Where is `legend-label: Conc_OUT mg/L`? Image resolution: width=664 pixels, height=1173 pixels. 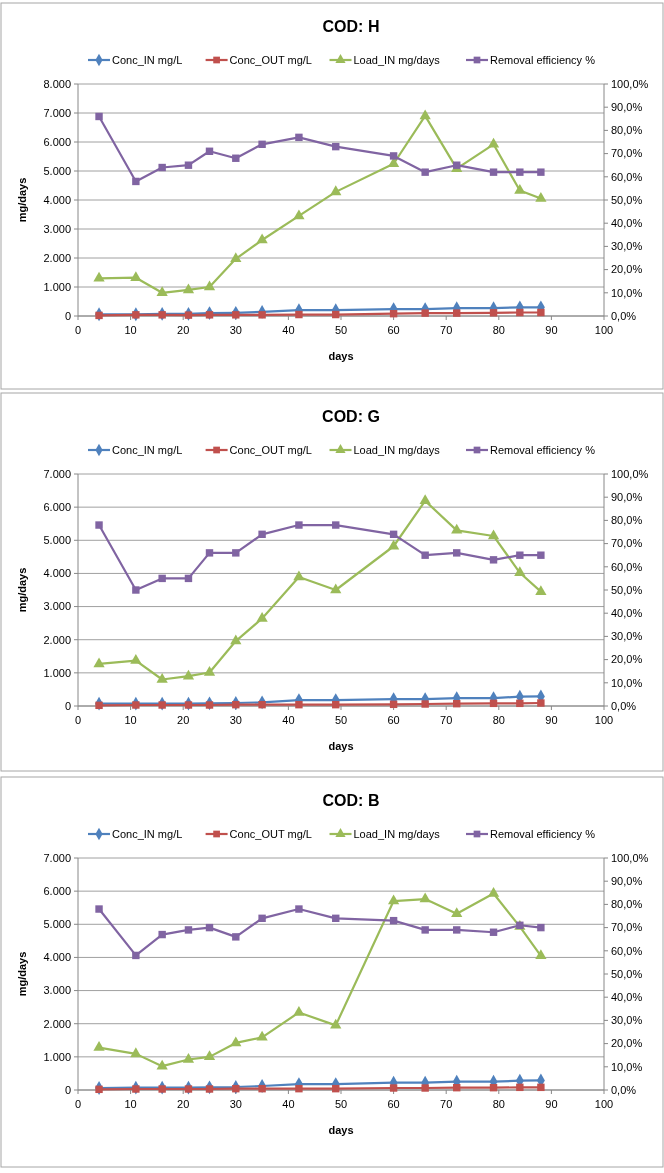 legend-label: Conc_OUT mg/L is located at coordinates (270, 449).